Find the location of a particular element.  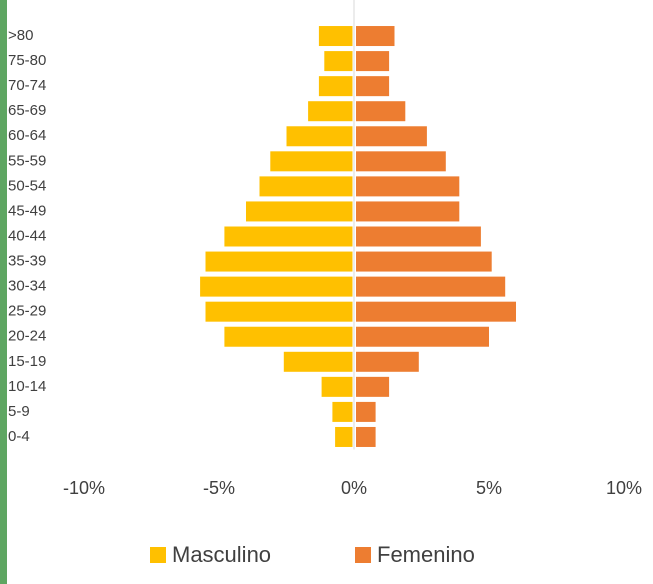

legend-label: Masculino is located at coordinates (221, 554).